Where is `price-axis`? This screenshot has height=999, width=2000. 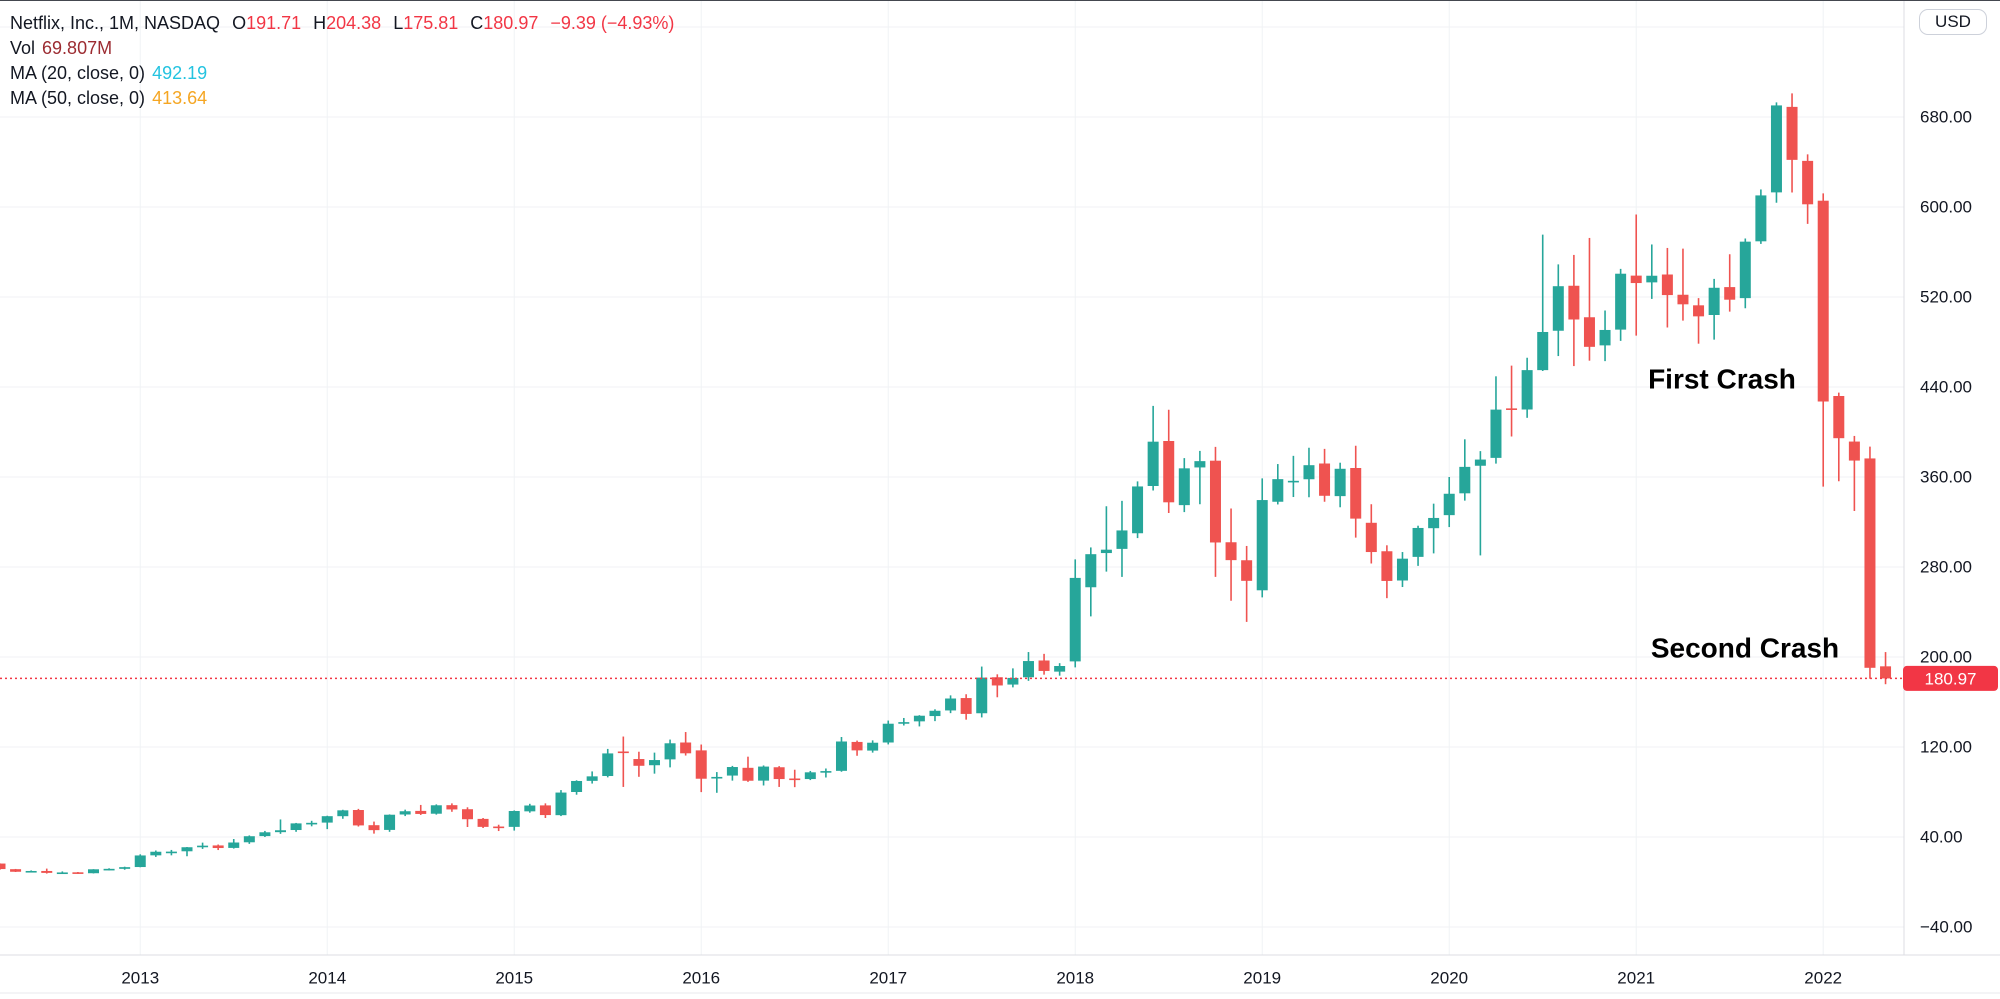
price-axis is located at coordinates (1952, 477).